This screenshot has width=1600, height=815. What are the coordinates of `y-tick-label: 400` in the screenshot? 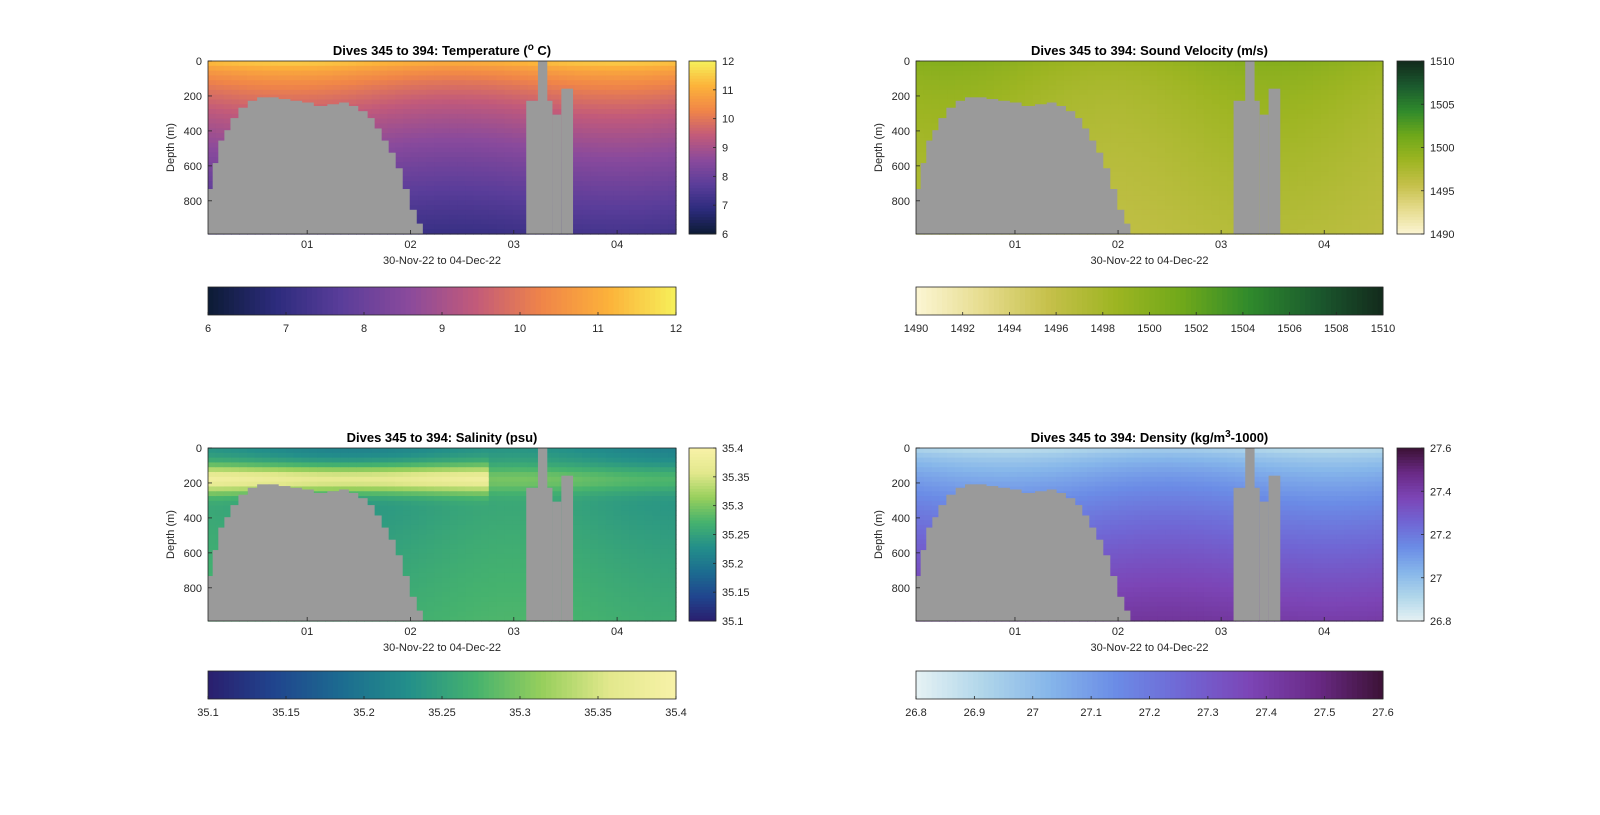 It's located at (193, 132).